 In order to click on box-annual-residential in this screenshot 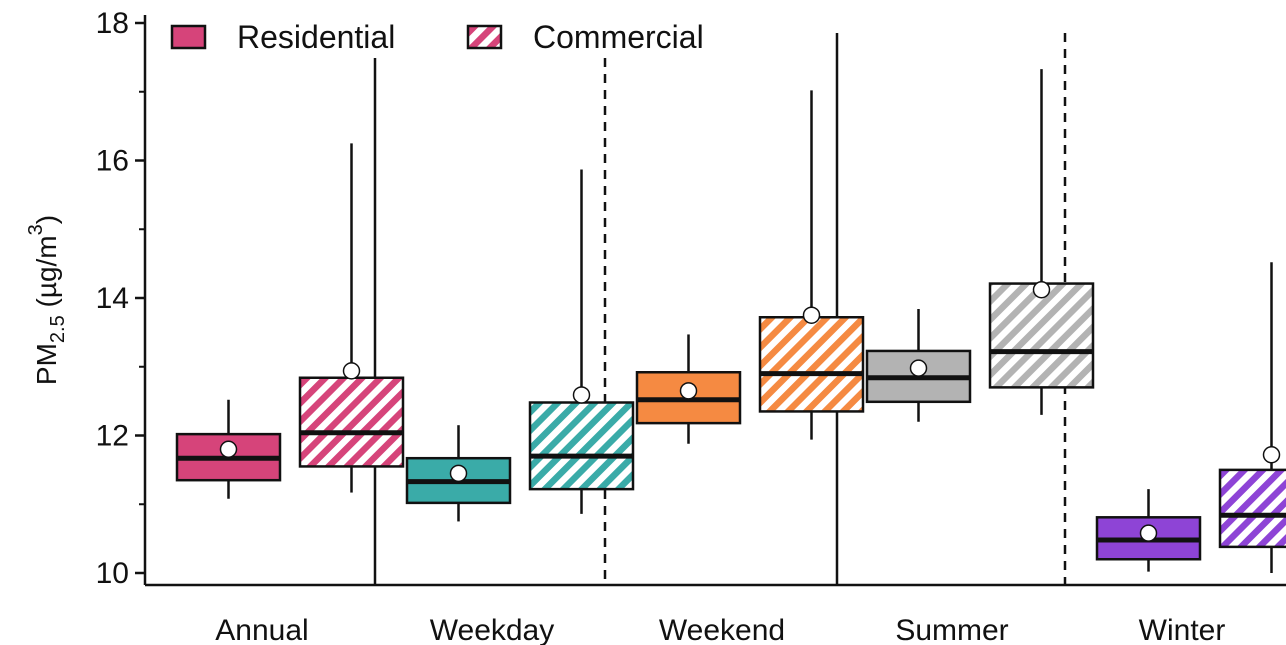, I will do `click(228, 449)`.